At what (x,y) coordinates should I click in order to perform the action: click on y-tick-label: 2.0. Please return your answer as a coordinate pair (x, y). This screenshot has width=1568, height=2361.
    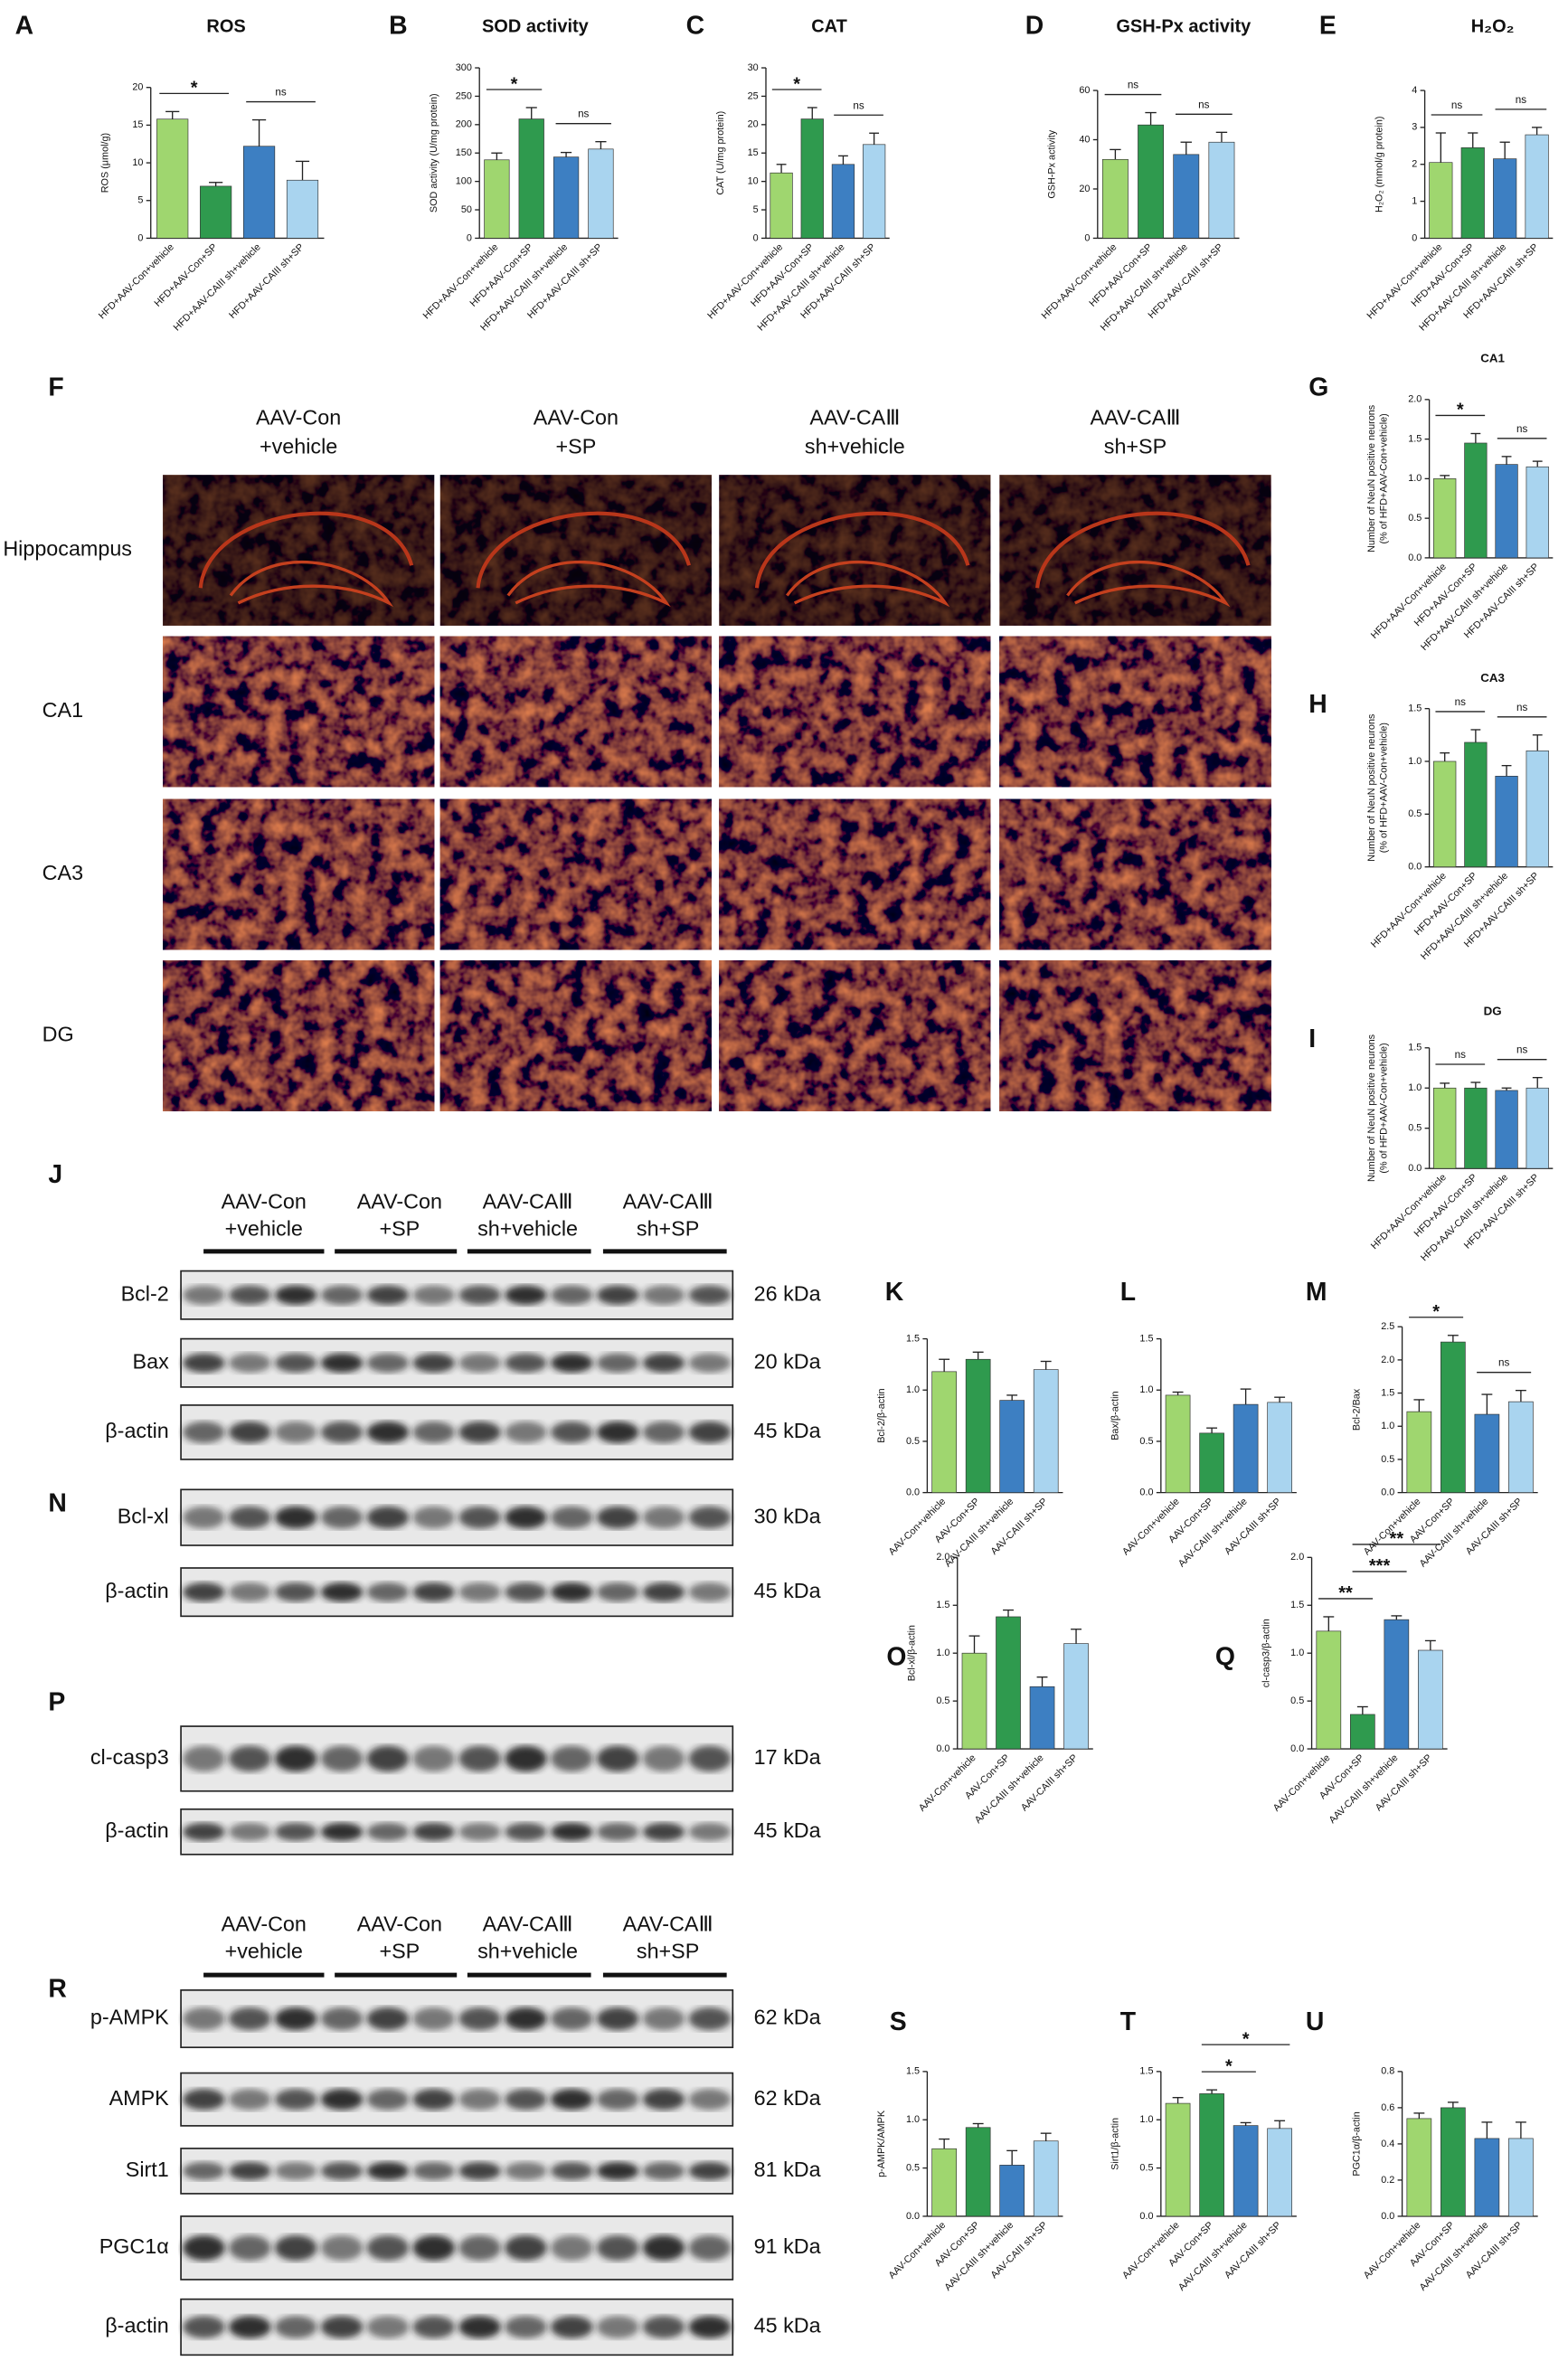
    Looking at the image, I should click on (1387, 1360).